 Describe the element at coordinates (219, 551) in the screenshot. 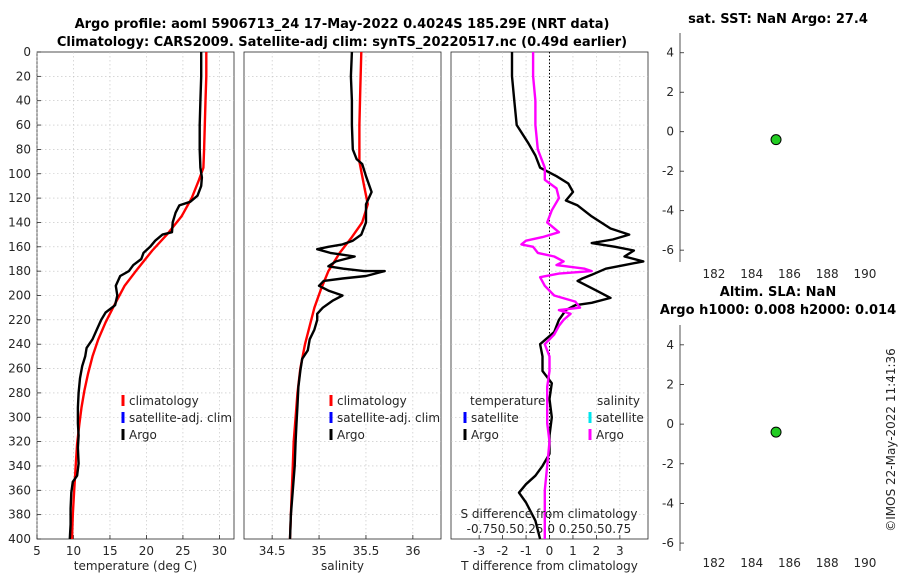

I see `temperature-xtick-label: 30` at that location.